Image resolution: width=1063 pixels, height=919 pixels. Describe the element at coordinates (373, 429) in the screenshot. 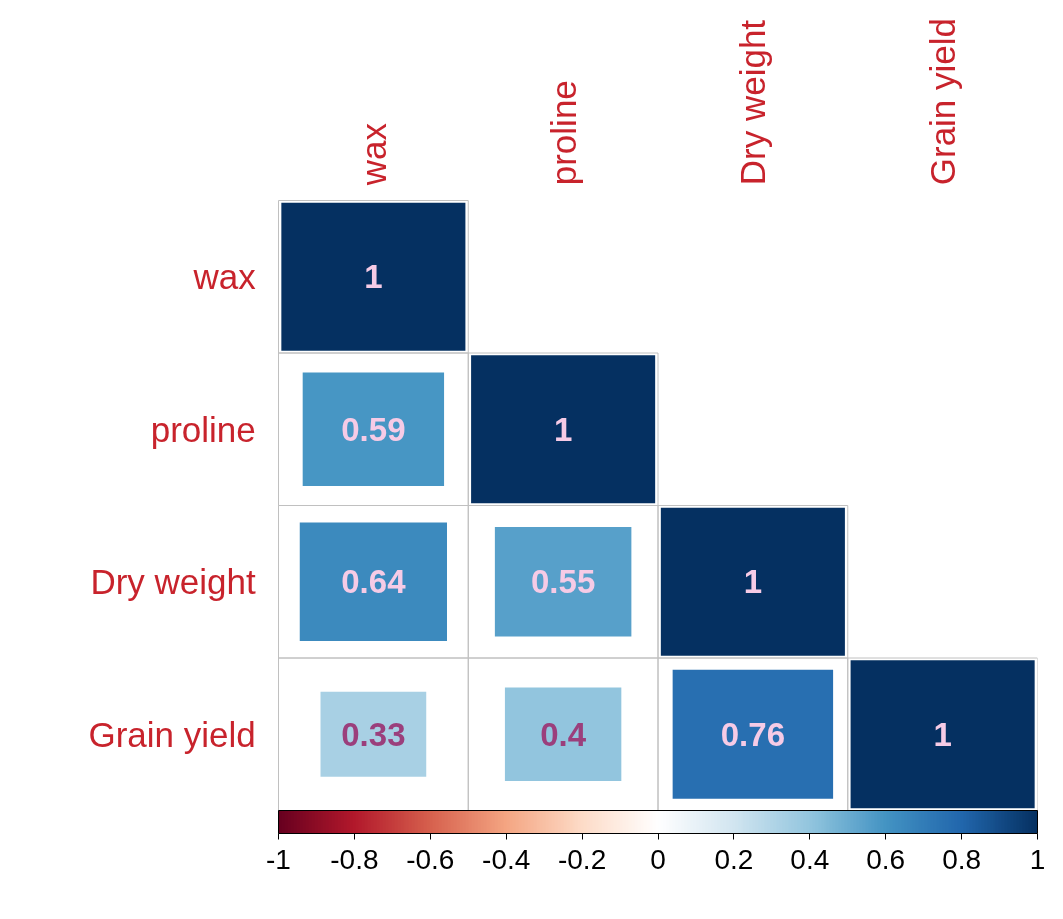

I see `data-label: 0.59` at that location.